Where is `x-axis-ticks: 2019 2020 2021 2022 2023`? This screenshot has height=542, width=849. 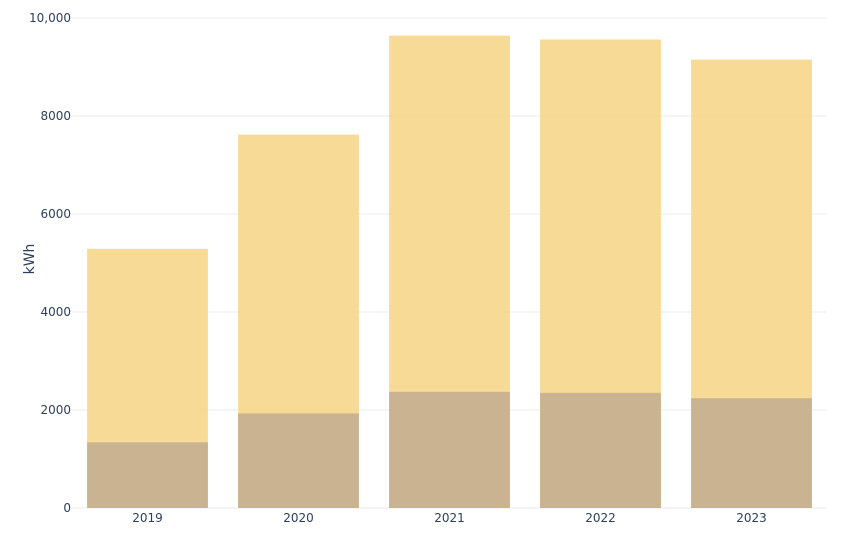
x-axis-ticks: 2019 2020 2021 2022 2023 is located at coordinates (449, 518).